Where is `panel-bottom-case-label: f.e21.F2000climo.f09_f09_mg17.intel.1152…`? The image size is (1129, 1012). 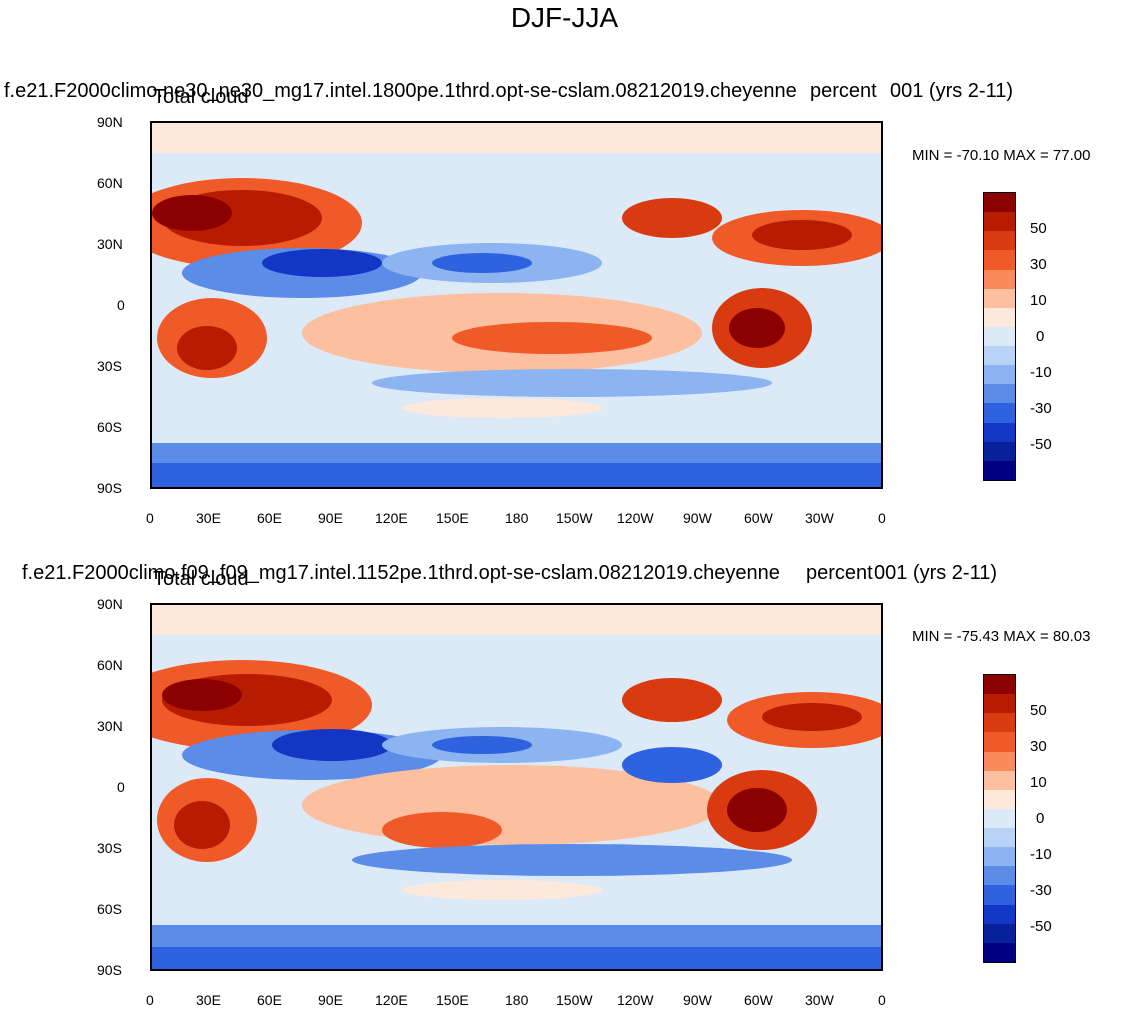
panel-bottom-case-label: f.e21.F2000climo.f09_f09_mg17.intel.1152… is located at coordinates (401, 573).